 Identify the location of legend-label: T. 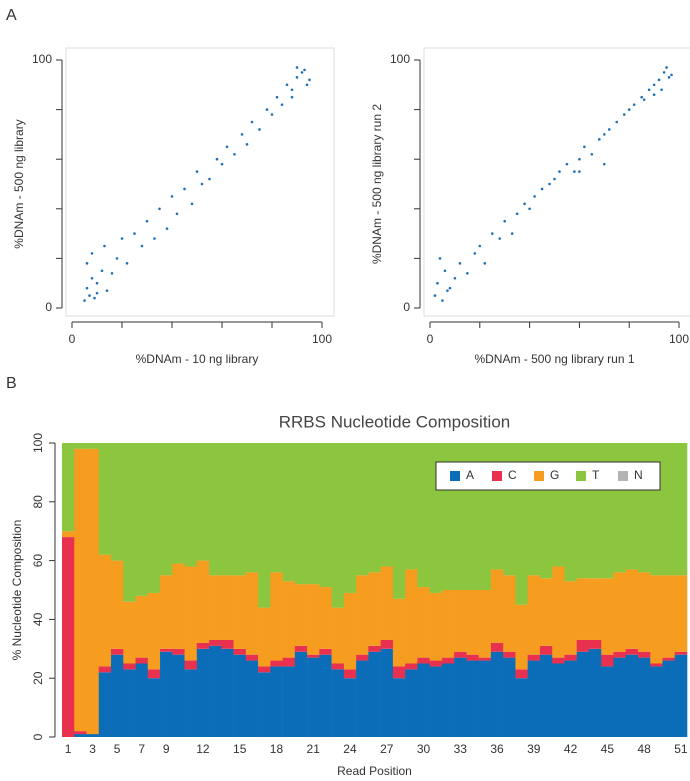
(596, 475).